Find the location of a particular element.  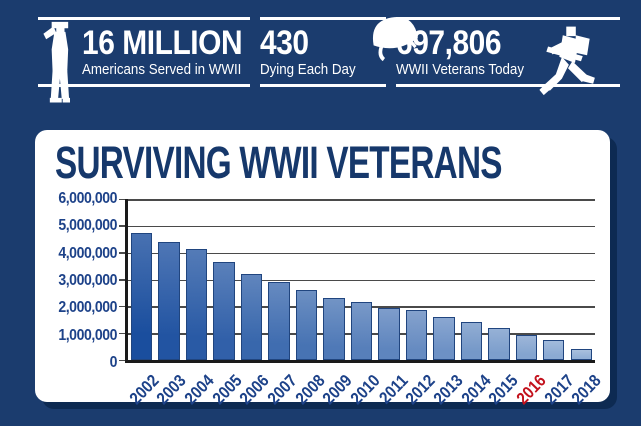

gridline-6,000,000 is located at coordinates (361, 200).